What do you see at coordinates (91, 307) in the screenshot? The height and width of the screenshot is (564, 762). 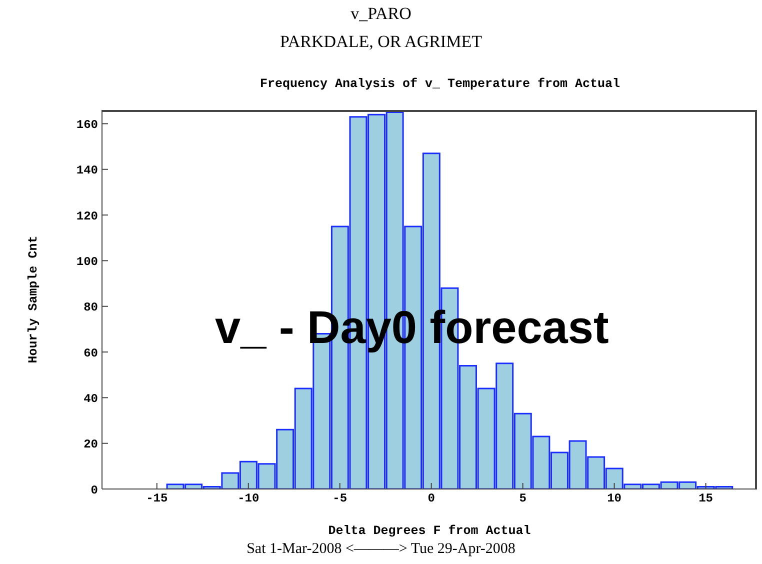 I see `y-tick-label: 80` at bounding box center [91, 307].